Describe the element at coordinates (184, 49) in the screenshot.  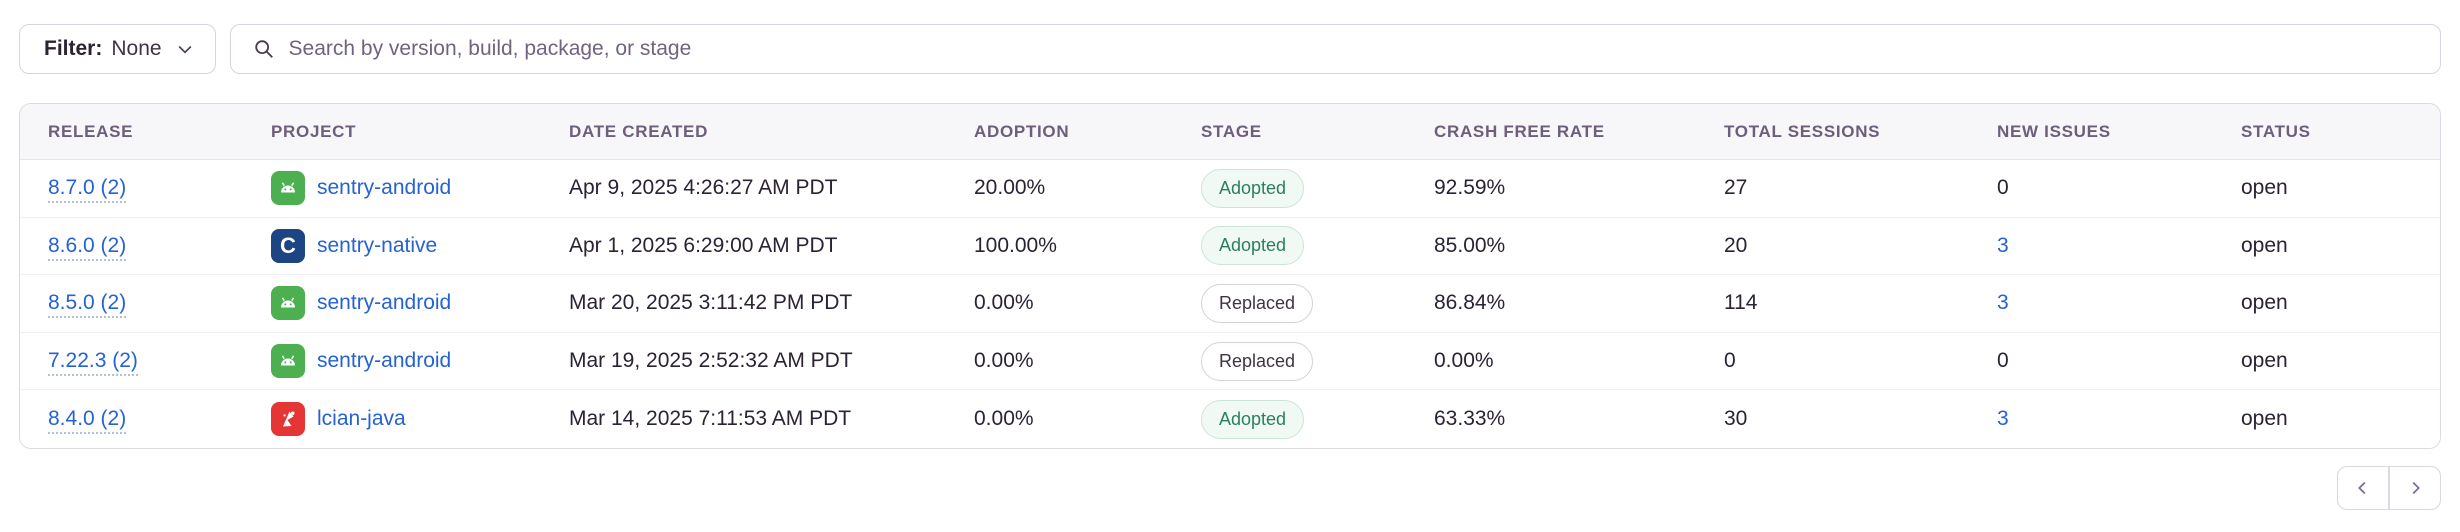
I see `chevron-down-icon` at that location.